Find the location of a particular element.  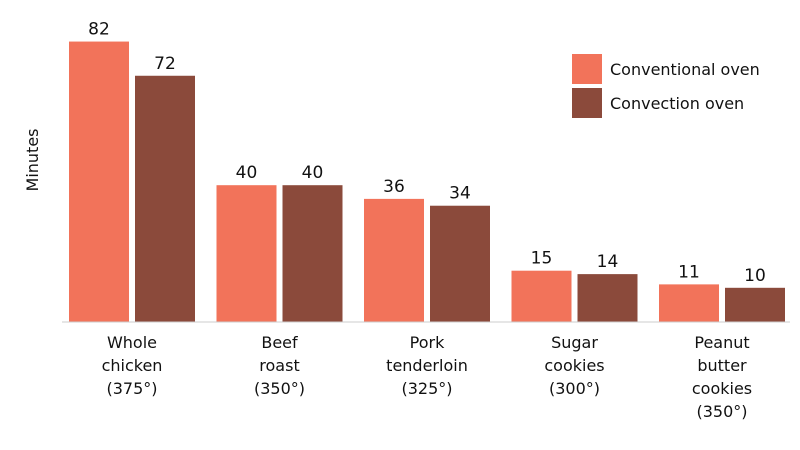

category-label-4-line-2: cookies is located at coordinates (722, 388).